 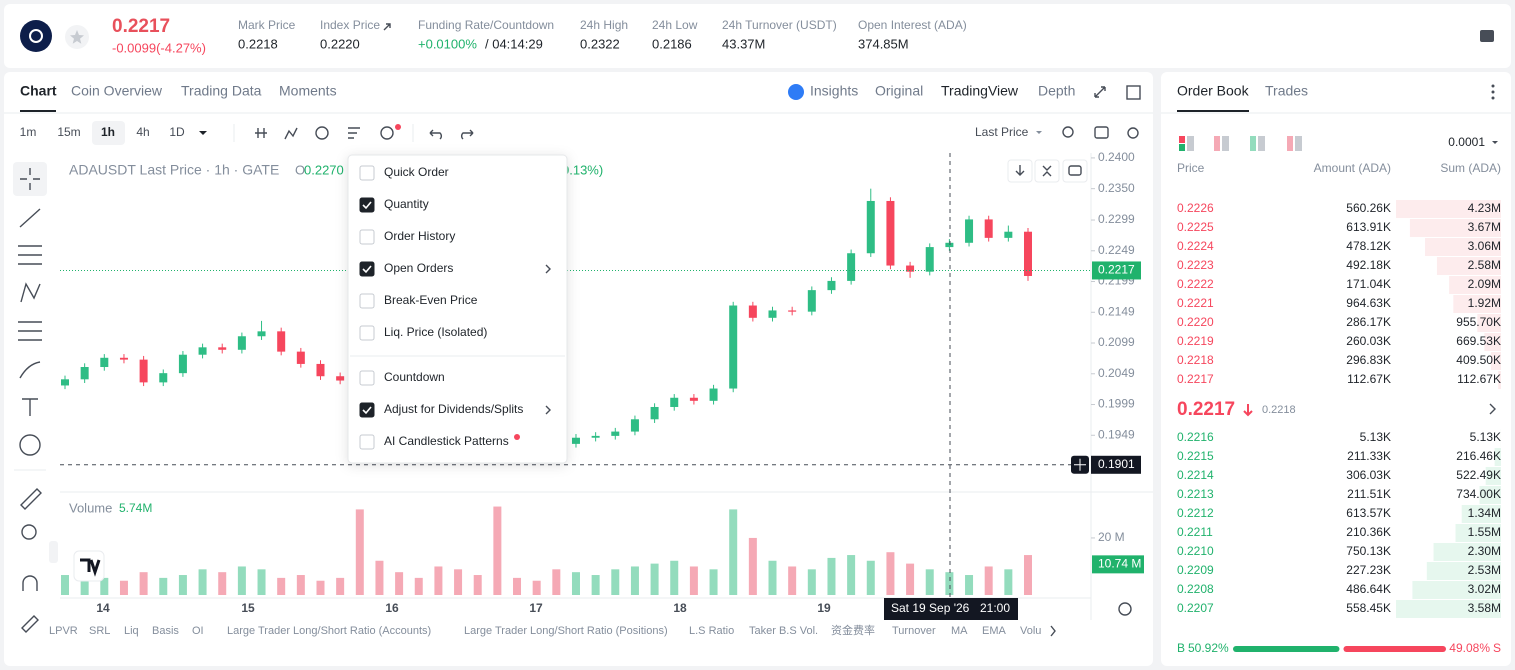 What do you see at coordinates (63, 631) in the screenshot?
I see `indicator-tab: LPVR` at bounding box center [63, 631].